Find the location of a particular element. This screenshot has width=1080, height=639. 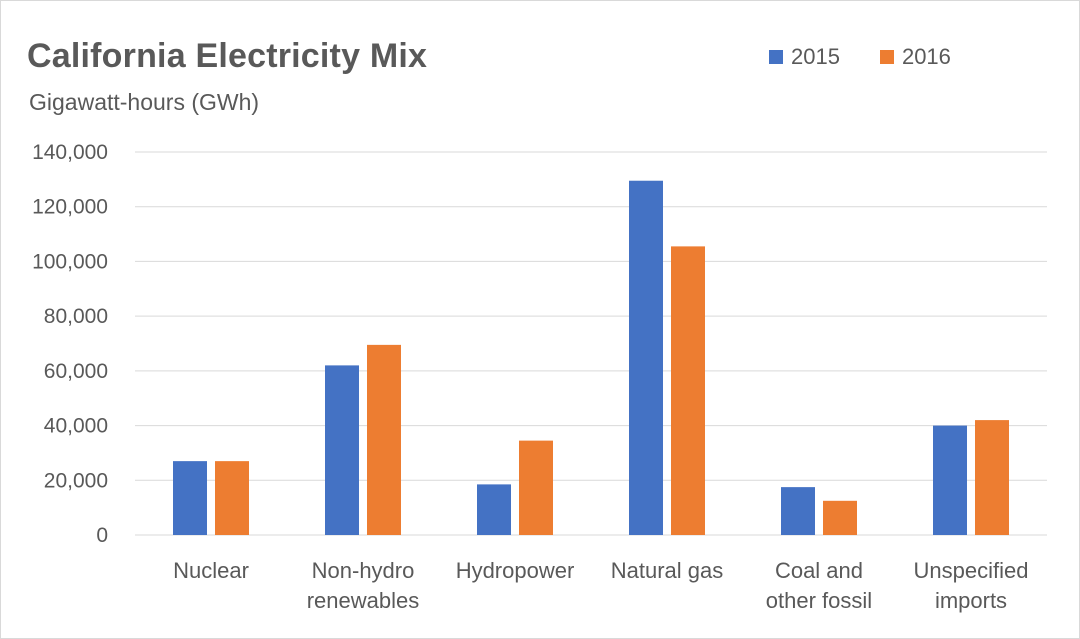

x-category-label: imports is located at coordinates (971, 600).